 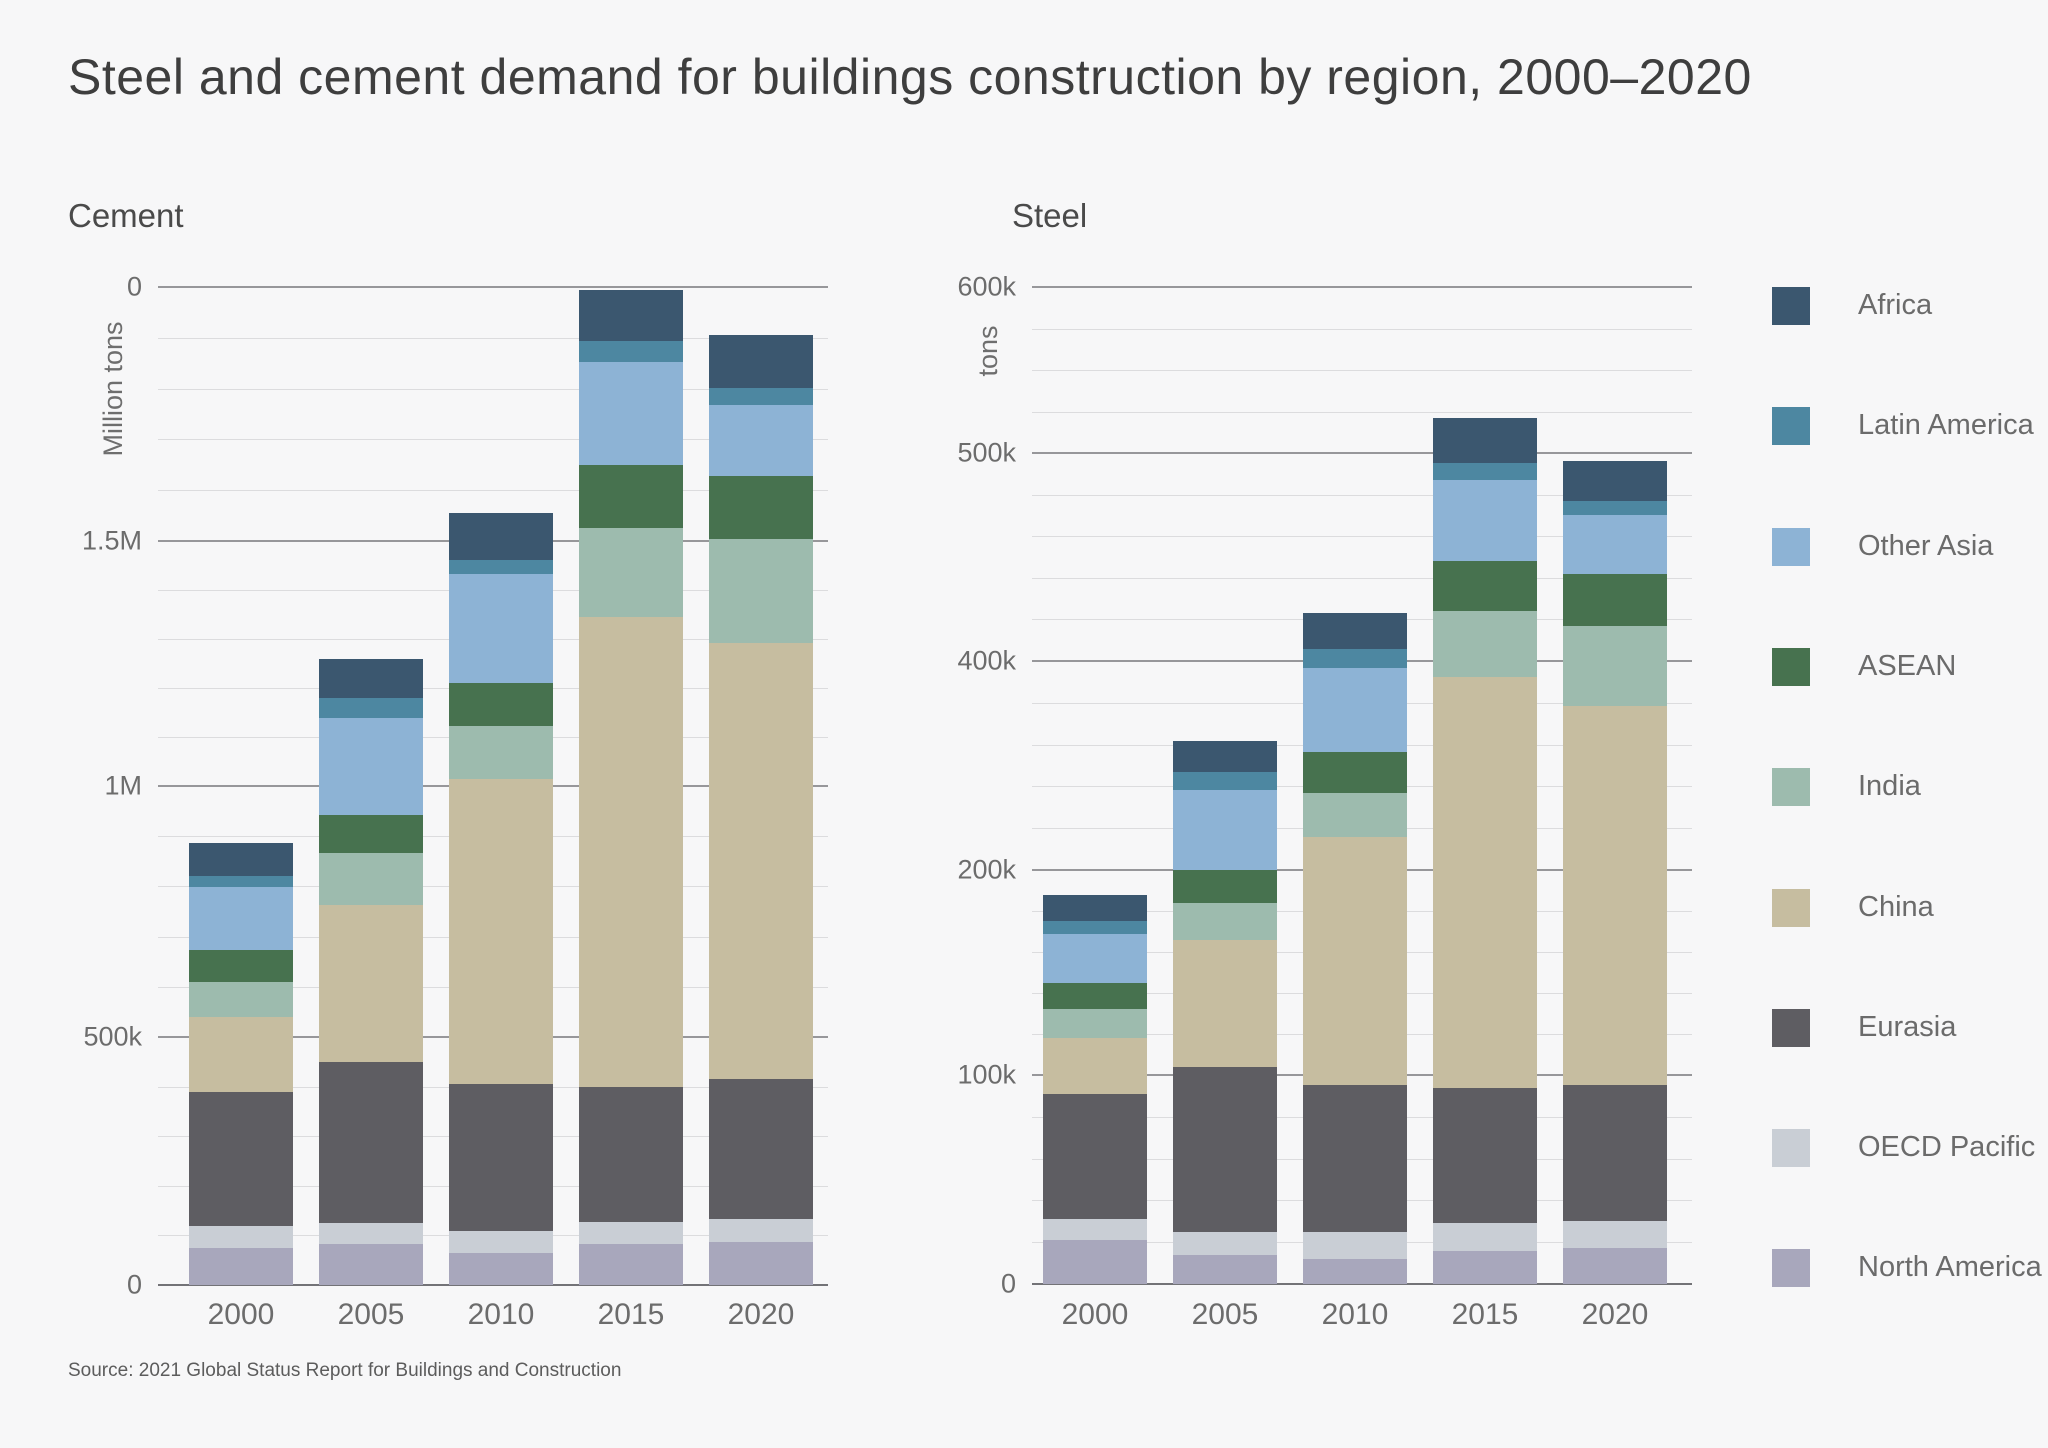 What do you see at coordinates (1950, 1267) in the screenshot?
I see `legend-item-label: North America` at bounding box center [1950, 1267].